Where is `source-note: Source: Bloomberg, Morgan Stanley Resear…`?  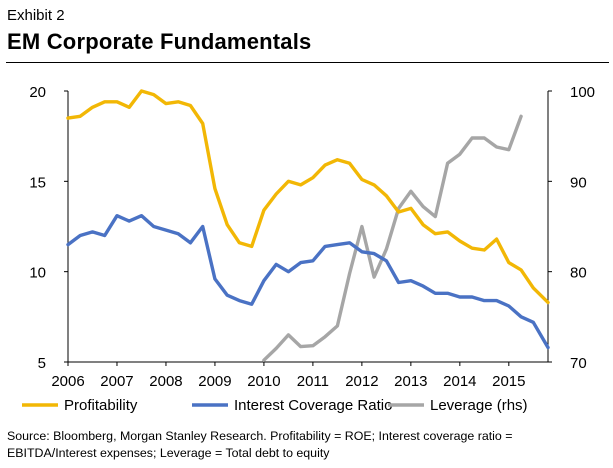 source-note: Source: Bloomberg, Morgan Stanley Resear… is located at coordinates (307, 445).